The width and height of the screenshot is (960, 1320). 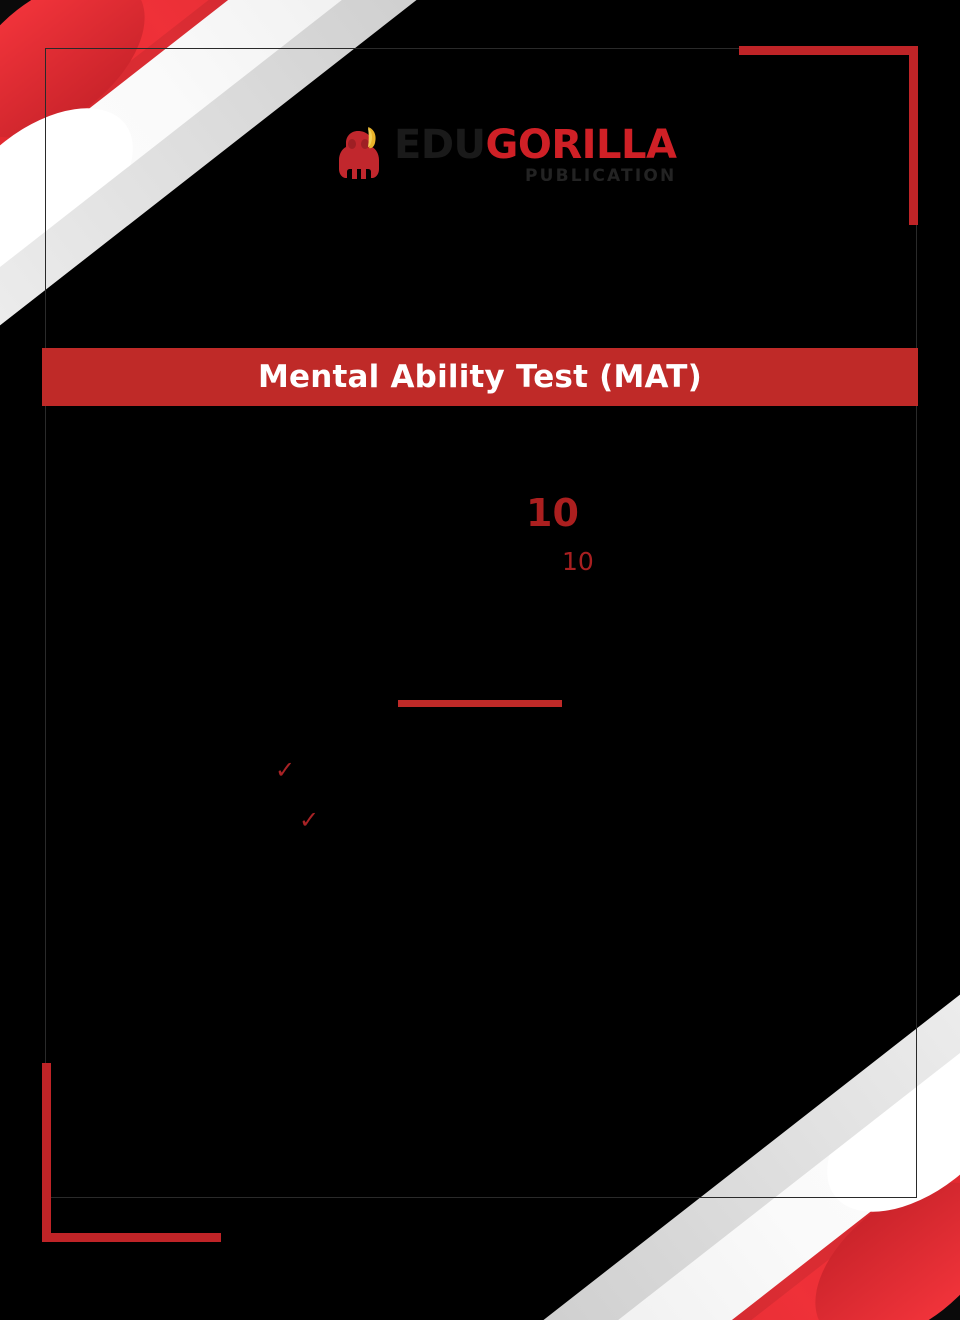 What do you see at coordinates (45, 623) in the screenshot?
I see `guide-line-left` at bounding box center [45, 623].